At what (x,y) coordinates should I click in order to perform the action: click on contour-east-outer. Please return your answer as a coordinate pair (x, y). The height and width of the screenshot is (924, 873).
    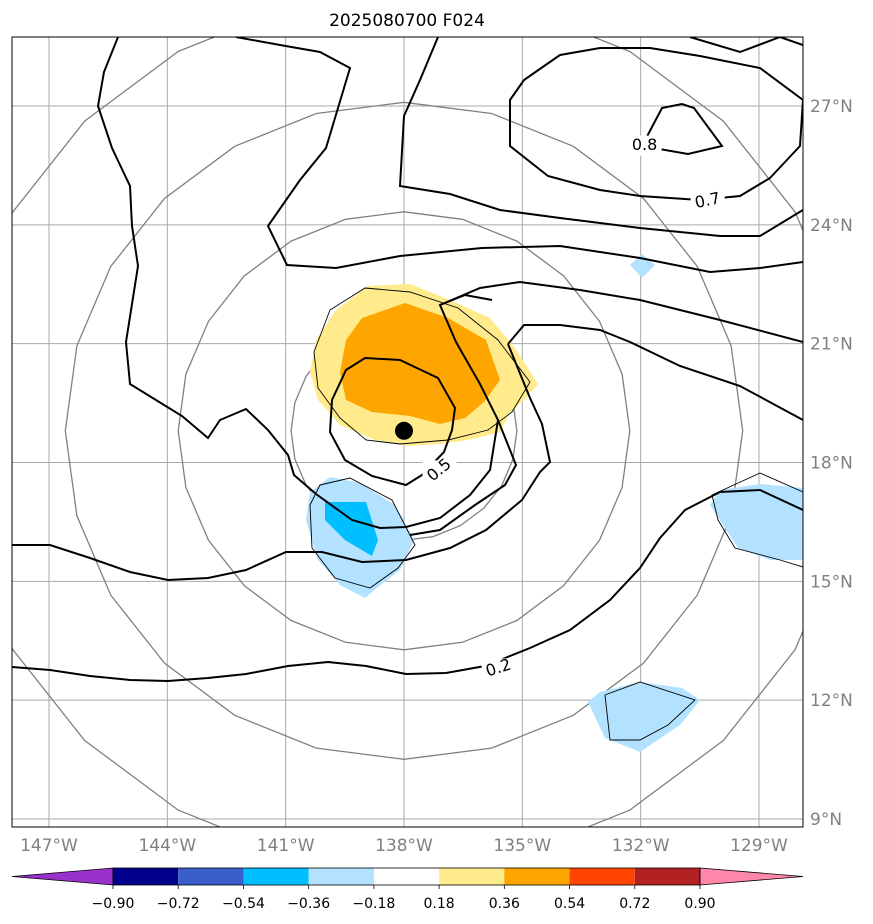
    Looking at the image, I should click on (463, 477).